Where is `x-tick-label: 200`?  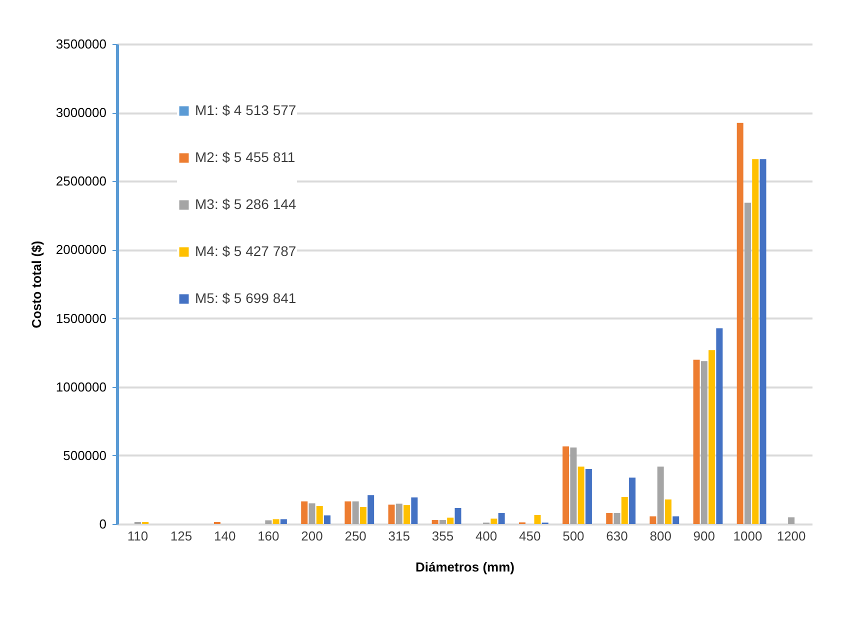 x-tick-label: 200 is located at coordinates (312, 536).